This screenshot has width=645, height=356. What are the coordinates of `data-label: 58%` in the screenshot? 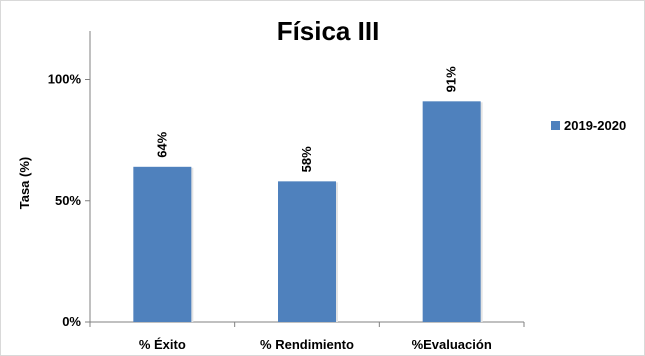 It's located at (306, 159).